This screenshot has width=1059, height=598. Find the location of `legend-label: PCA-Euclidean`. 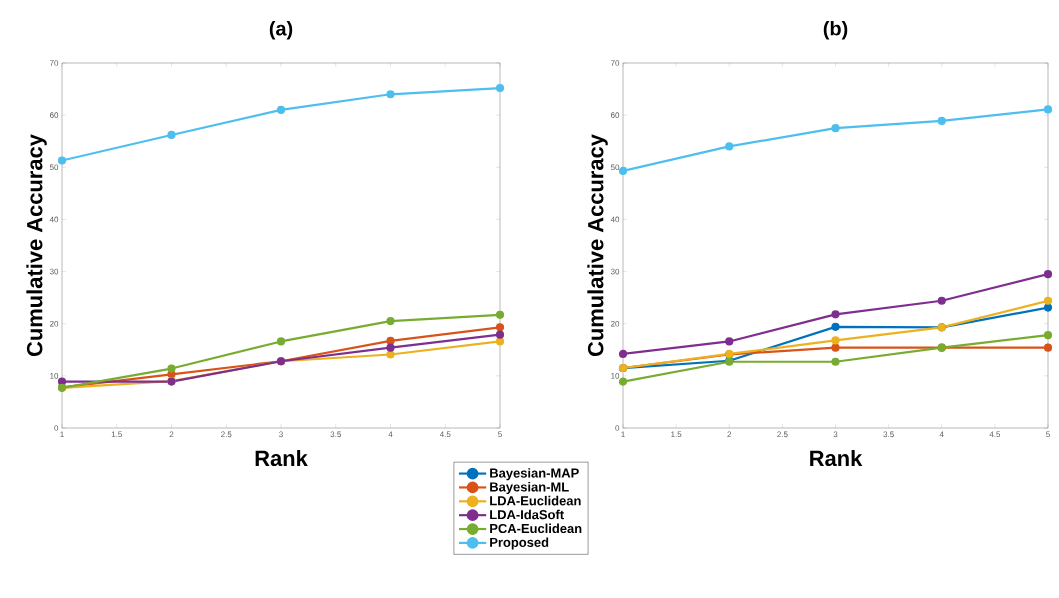

legend-label: PCA-Euclidean is located at coordinates (536, 528).